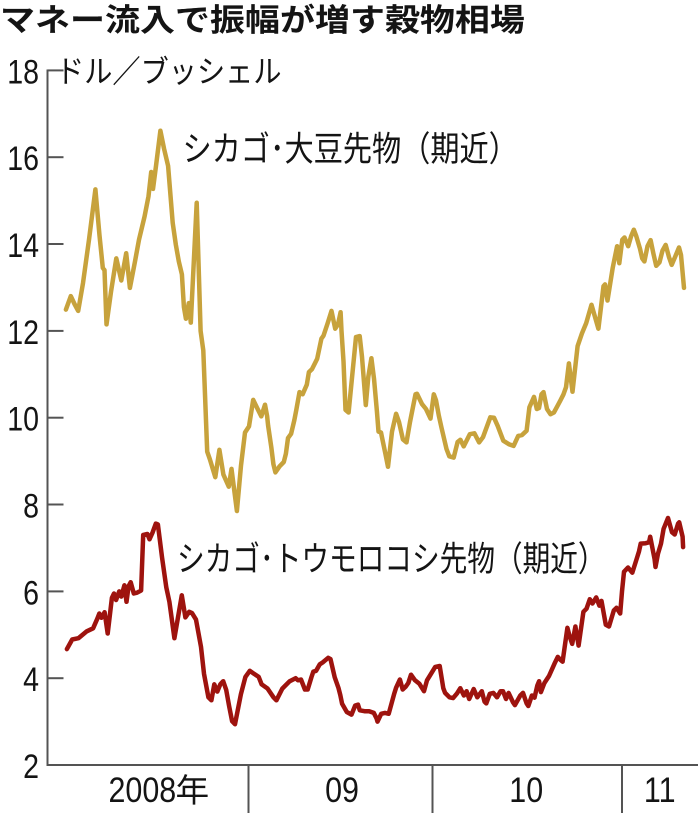 The image size is (698, 818). Describe the element at coordinates (31, 680) in the screenshot. I see `svg-text: 4` at that location.